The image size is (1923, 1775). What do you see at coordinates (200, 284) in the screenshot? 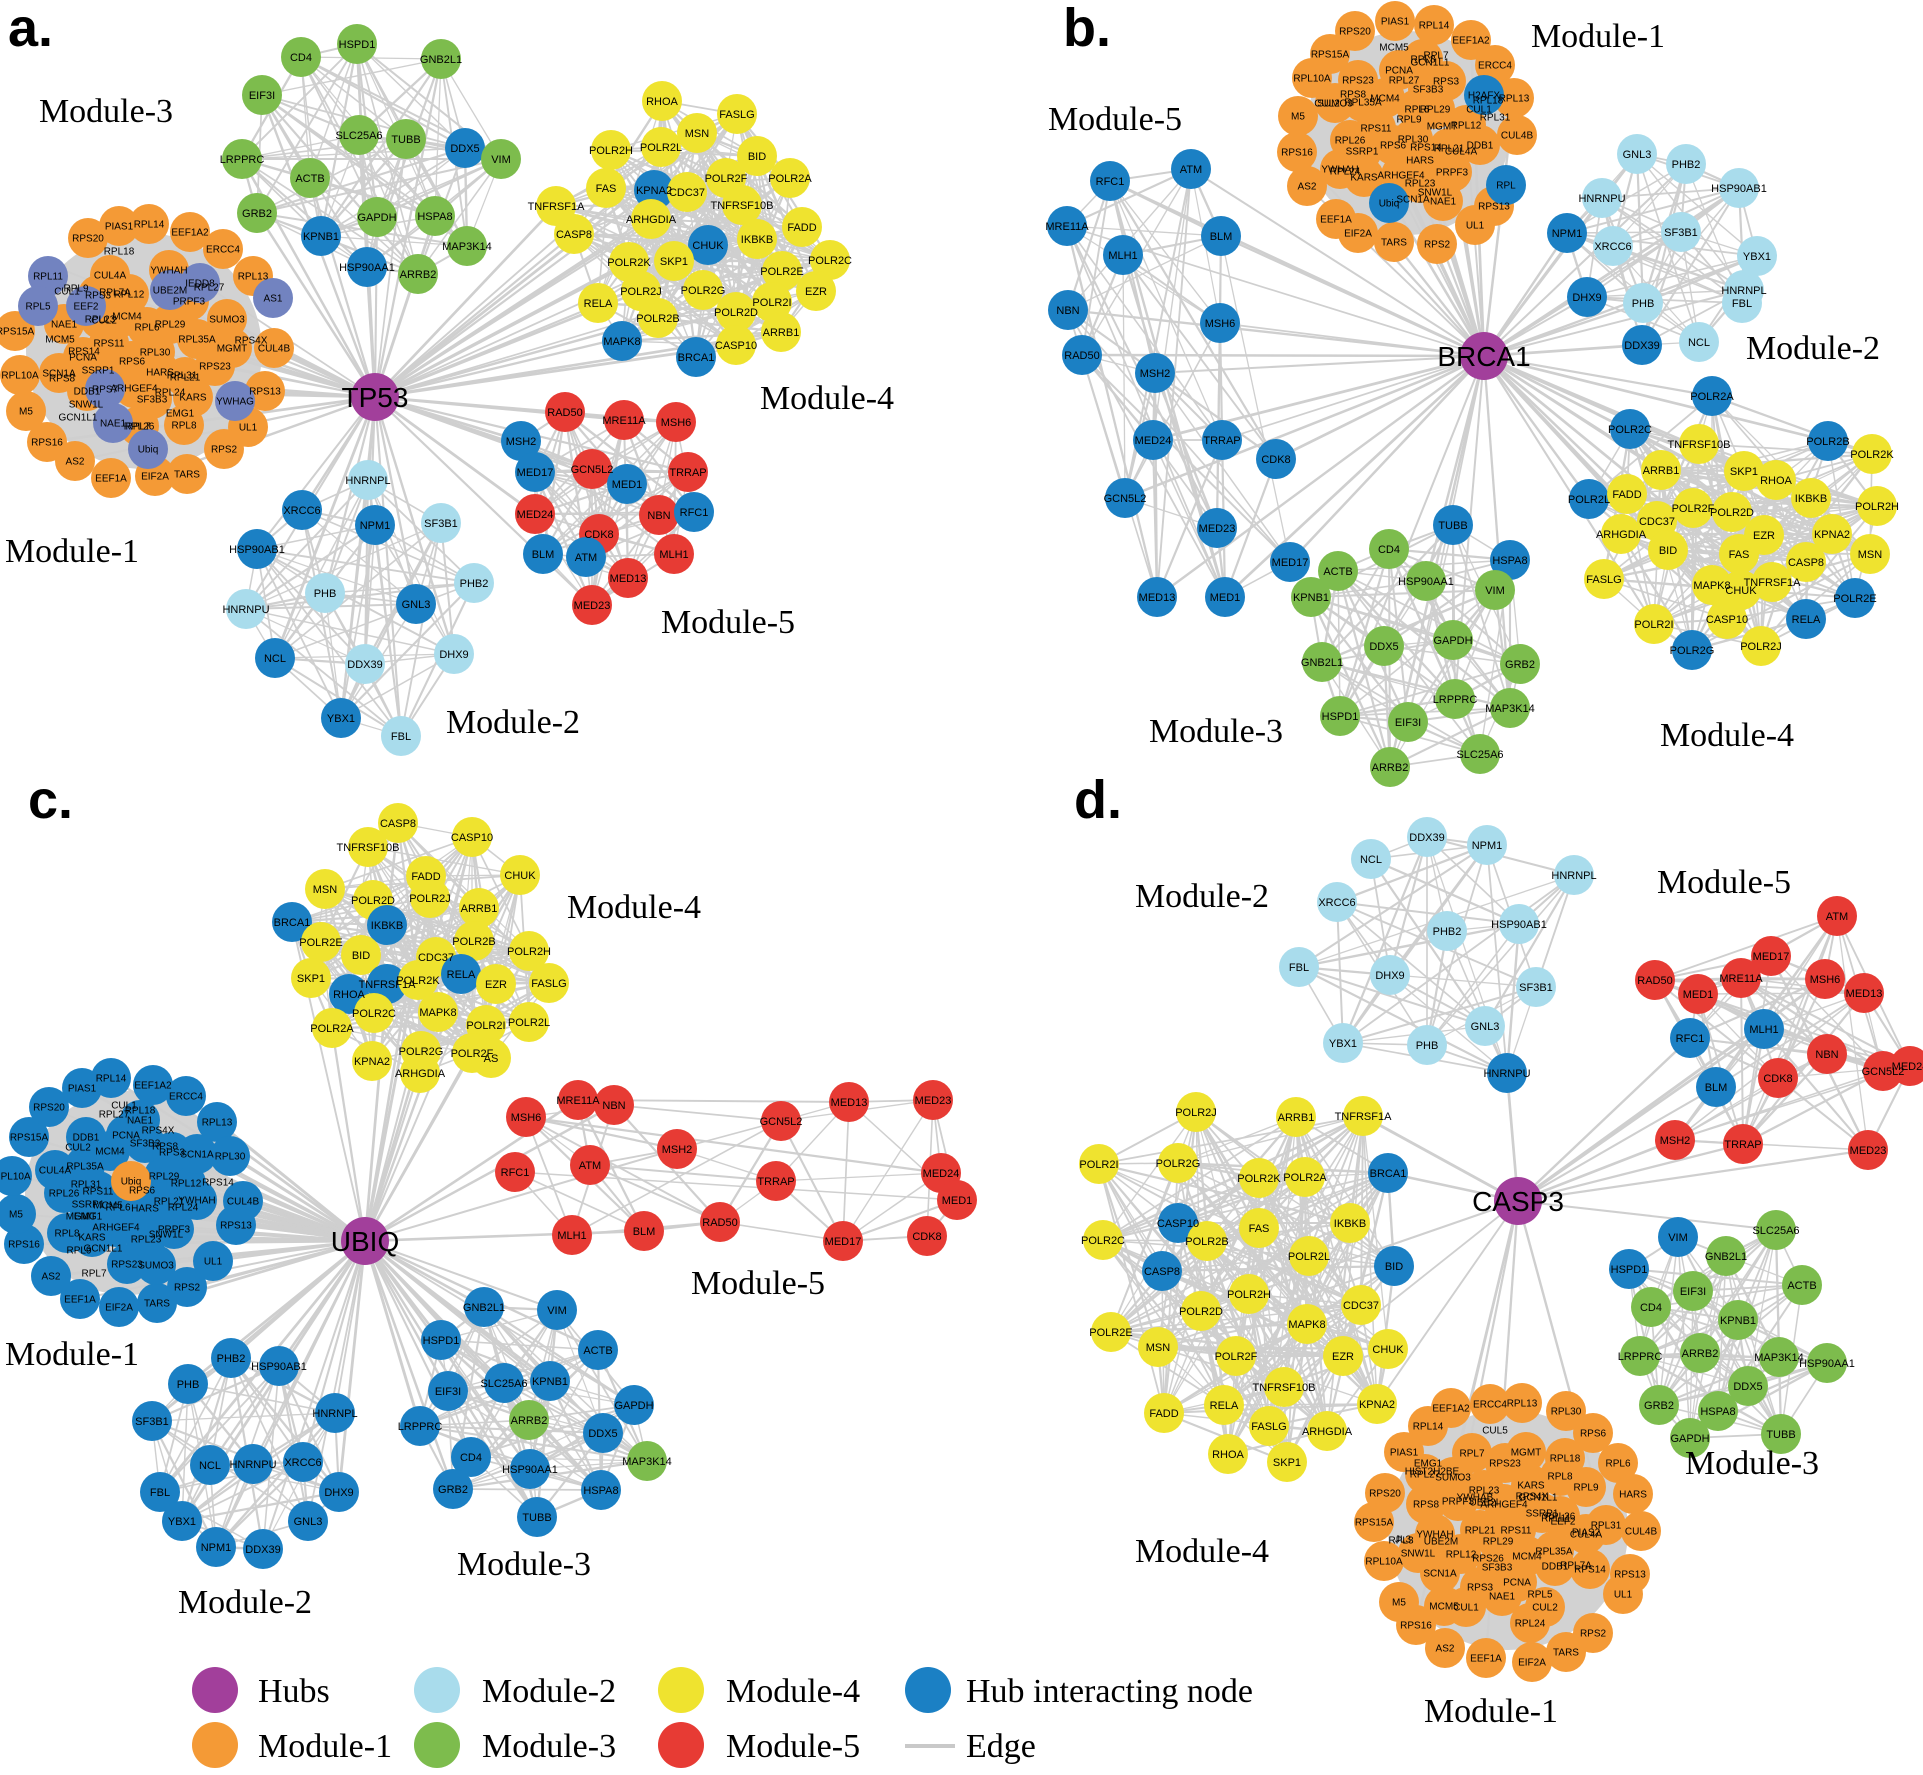
I see `svg-text: IEDD8` at bounding box center [200, 284].